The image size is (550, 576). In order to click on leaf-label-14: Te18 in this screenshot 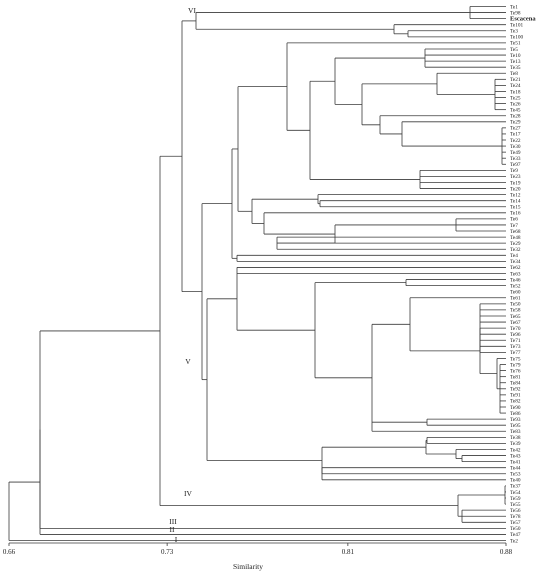, I will do `click(515, 92)`.